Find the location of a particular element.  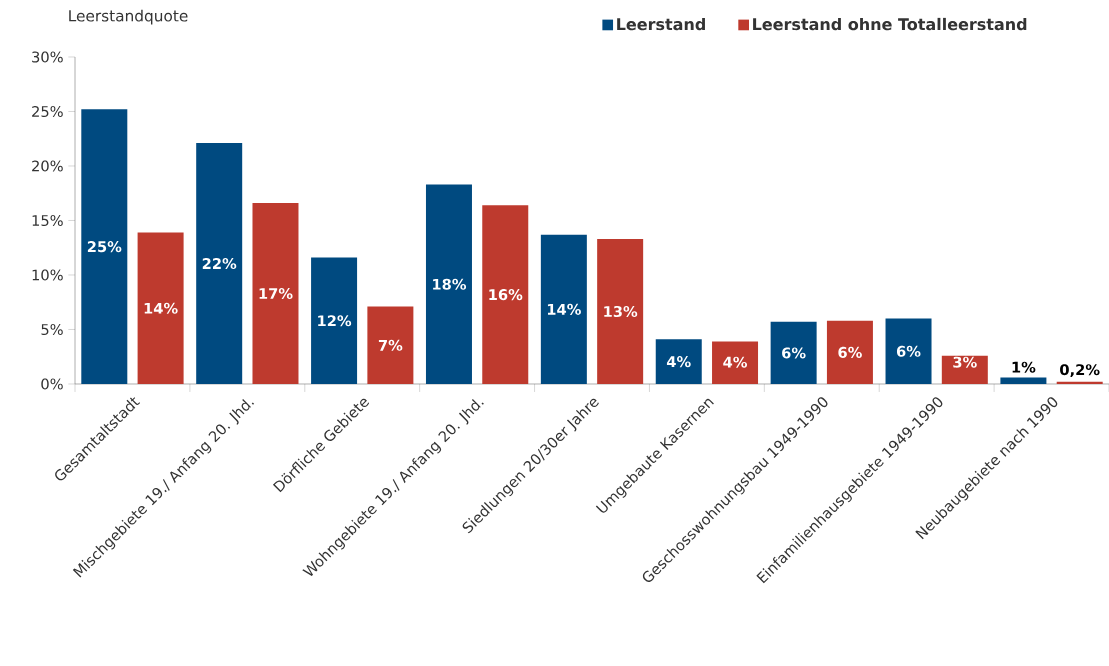

y-tick-label: 25% is located at coordinates (47, 111).